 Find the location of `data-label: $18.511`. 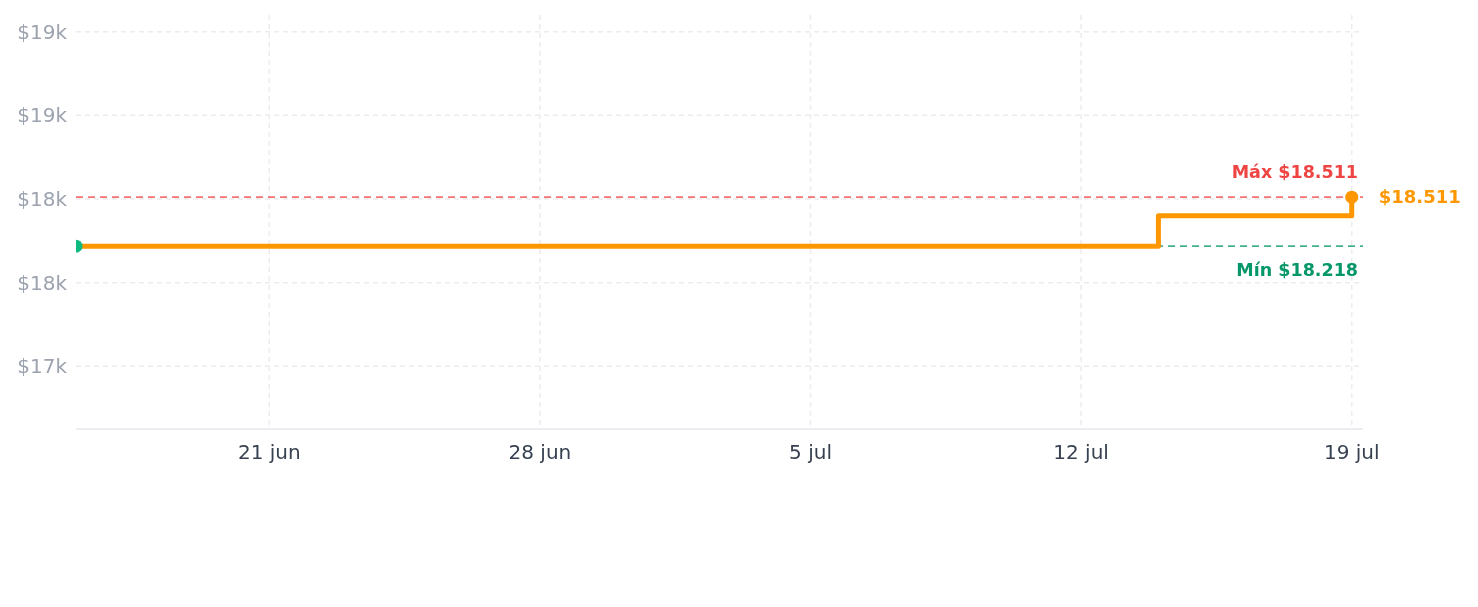

data-label: $18.511 is located at coordinates (1419, 197).